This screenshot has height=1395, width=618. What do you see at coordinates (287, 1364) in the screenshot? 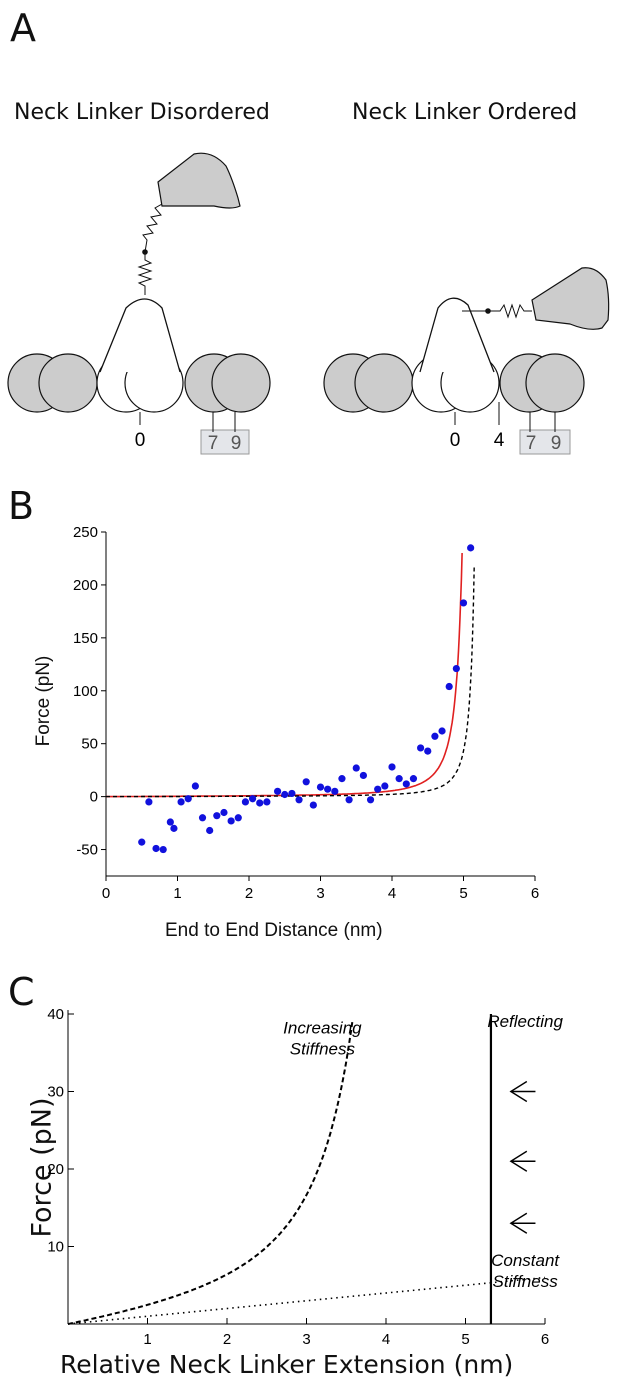
I see `chart-c-xlabel: Relative Neck Linker Extension (nm)` at bounding box center [287, 1364].